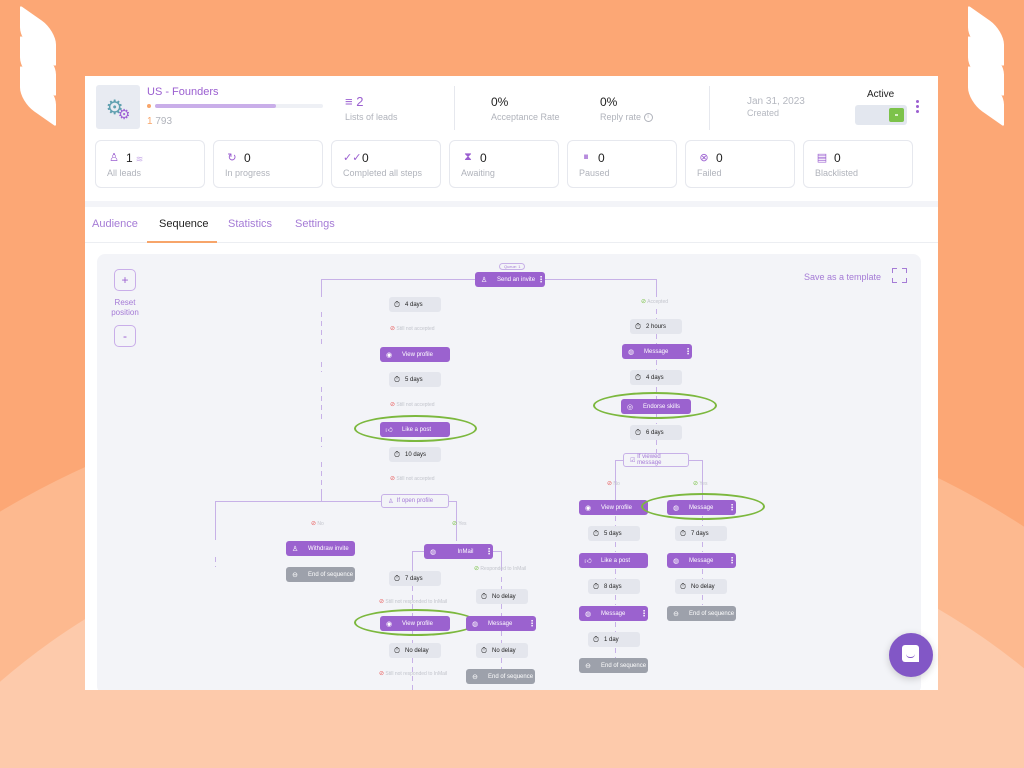 This screenshot has height=768, width=1024. I want to click on in-progress-icon: ↻, so click(232, 158).